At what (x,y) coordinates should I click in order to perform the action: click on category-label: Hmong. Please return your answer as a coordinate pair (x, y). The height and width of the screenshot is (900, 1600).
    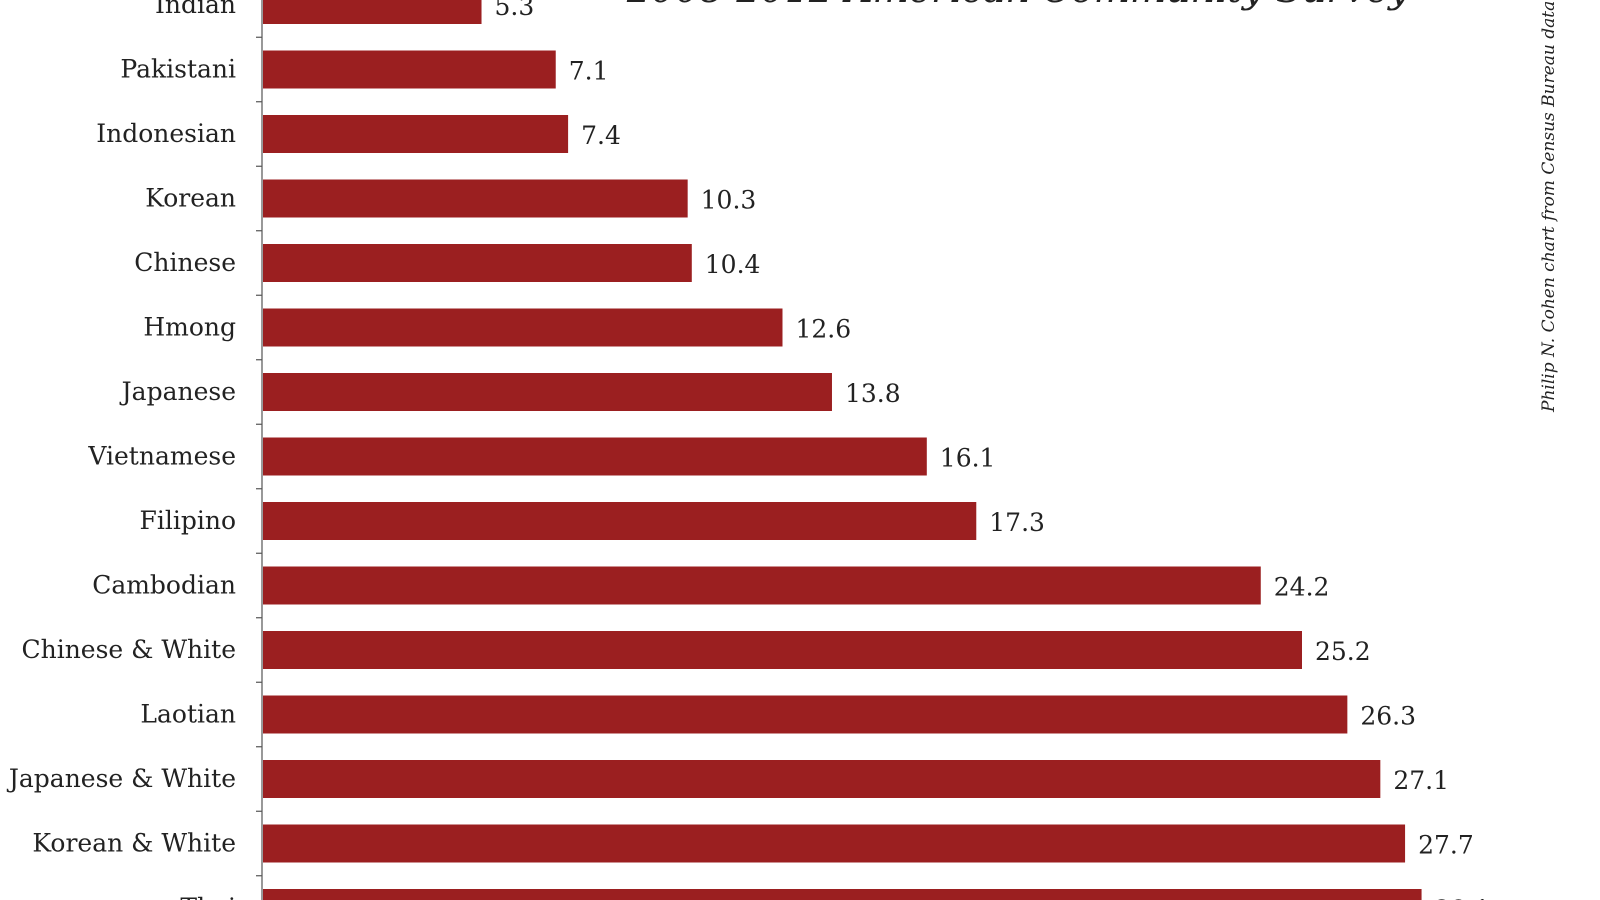
    Looking at the image, I should click on (189, 327).